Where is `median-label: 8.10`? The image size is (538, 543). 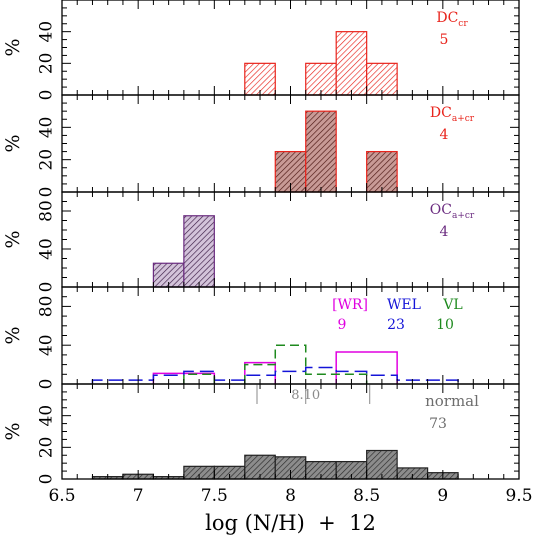 median-label: 8.10 is located at coordinates (305, 395).